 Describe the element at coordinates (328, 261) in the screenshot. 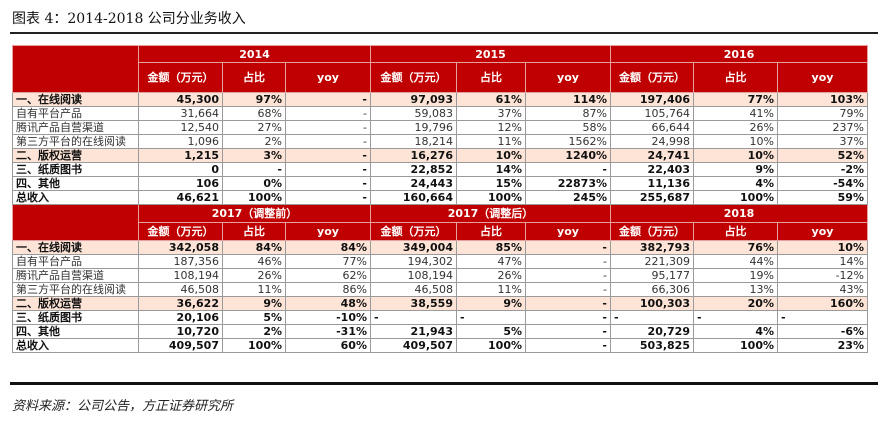

I see `yoy-cell: 77%` at that location.